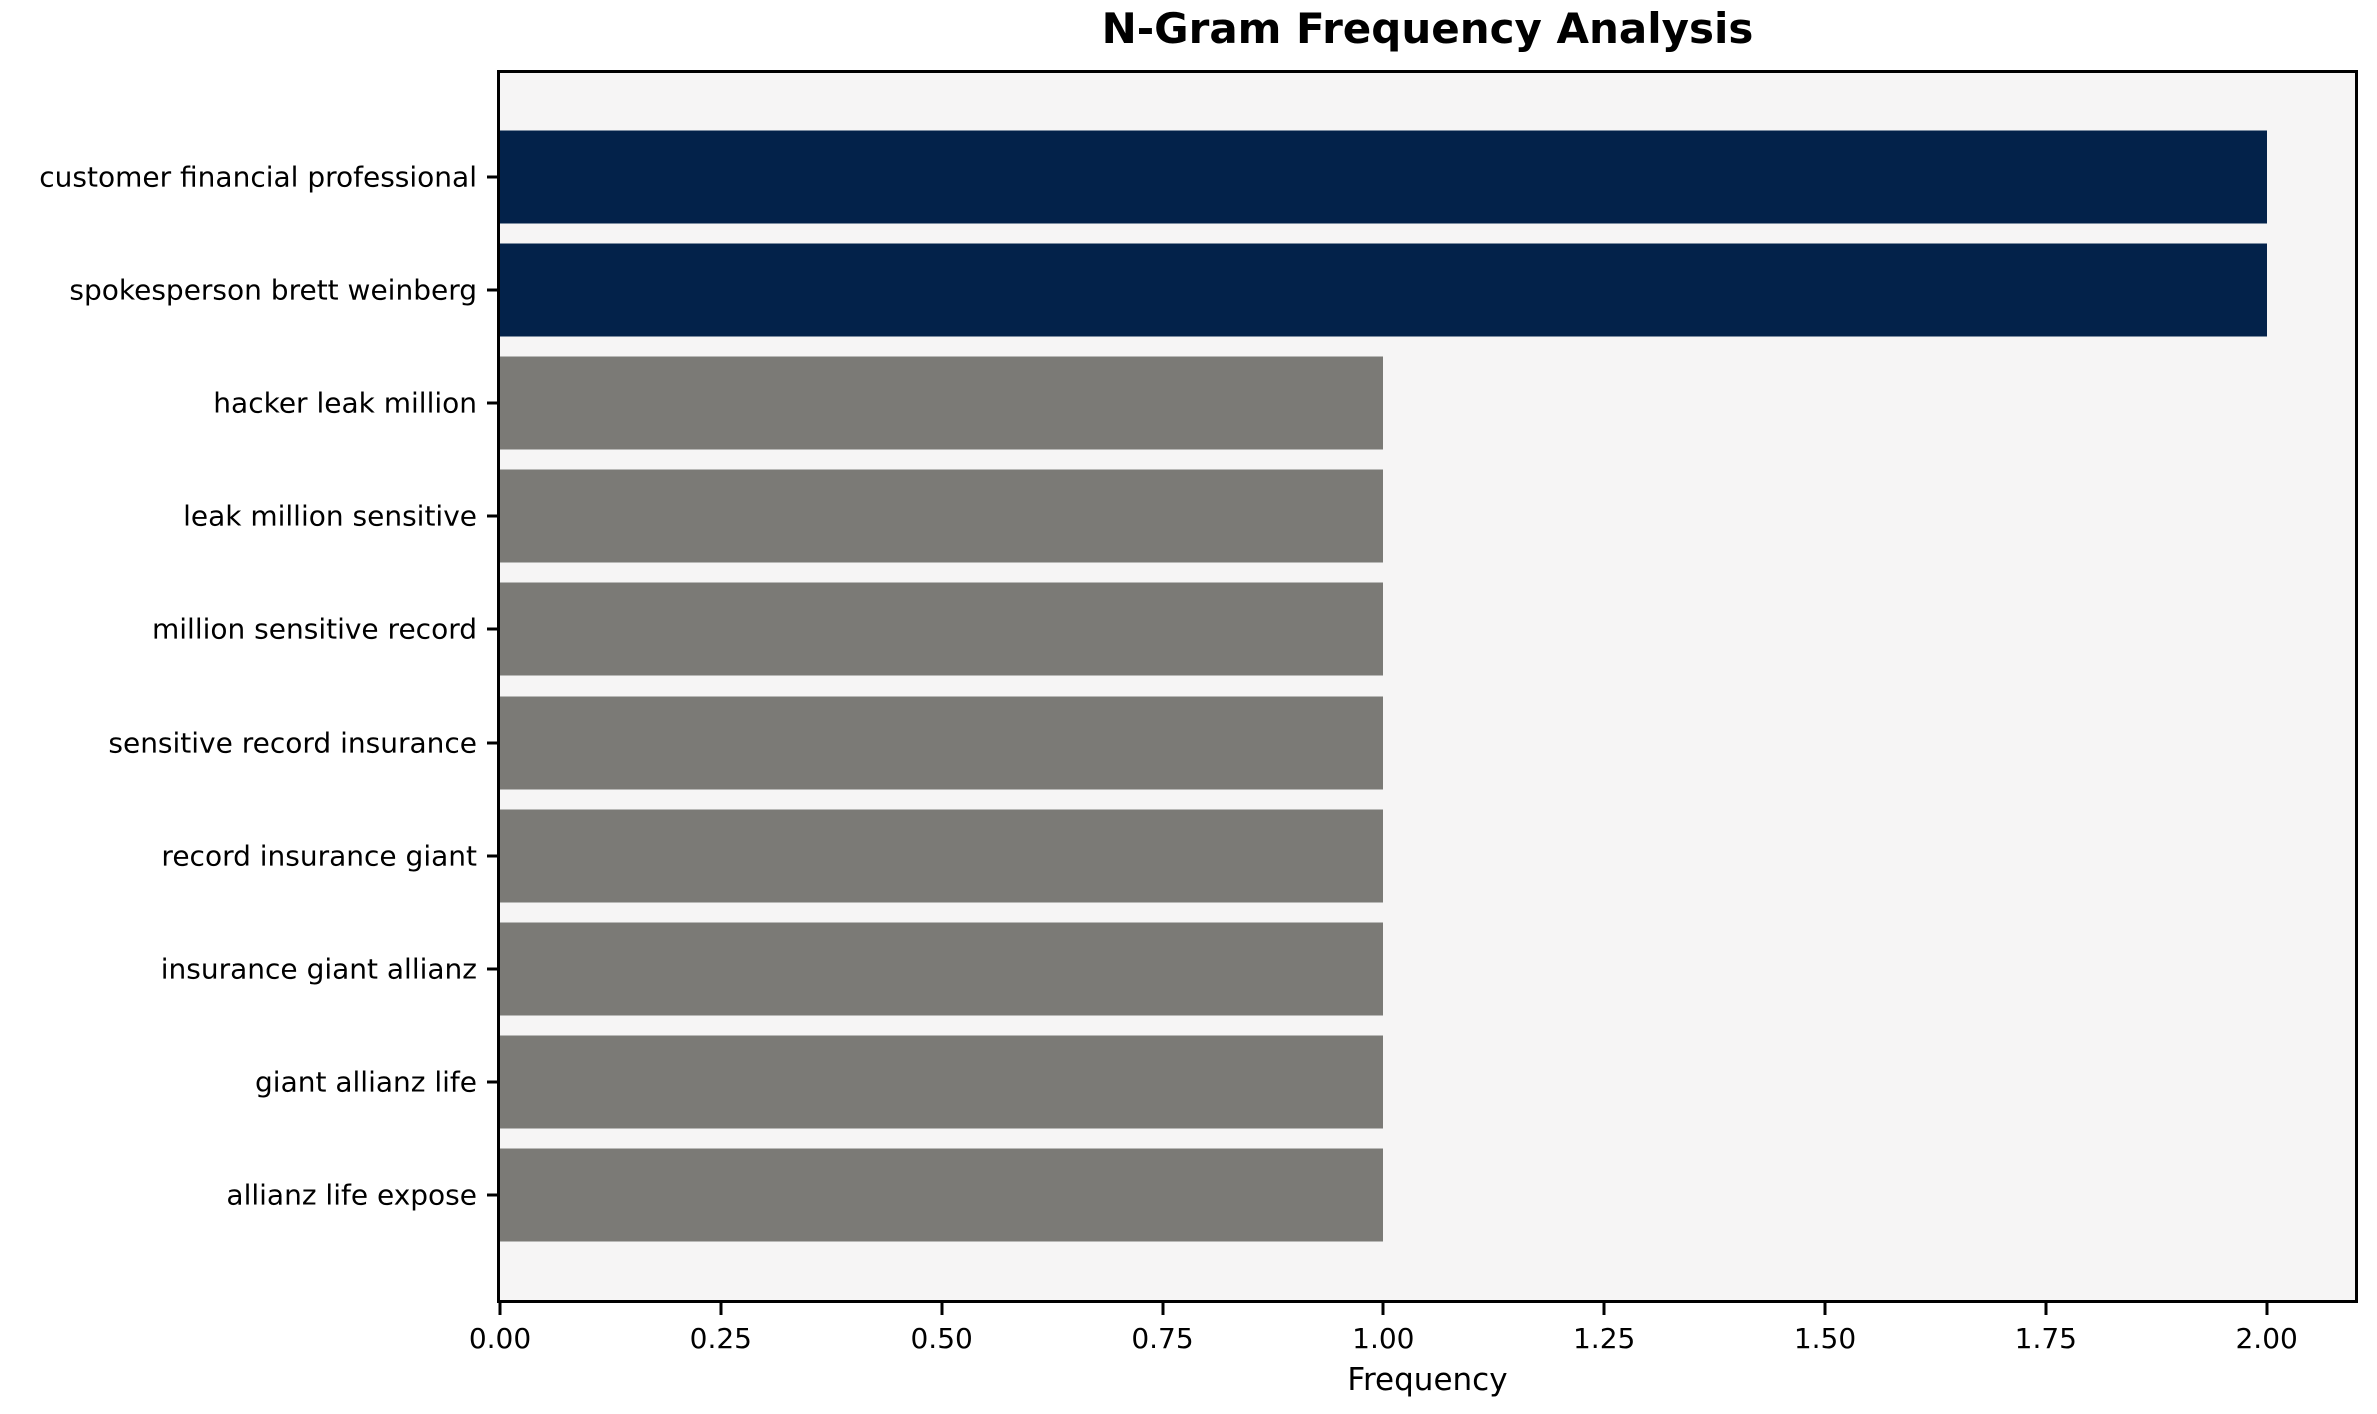 The height and width of the screenshot is (1414, 2377). What do you see at coordinates (1604, 1338) in the screenshot?
I see `x-tick-label: 1.25` at bounding box center [1604, 1338].